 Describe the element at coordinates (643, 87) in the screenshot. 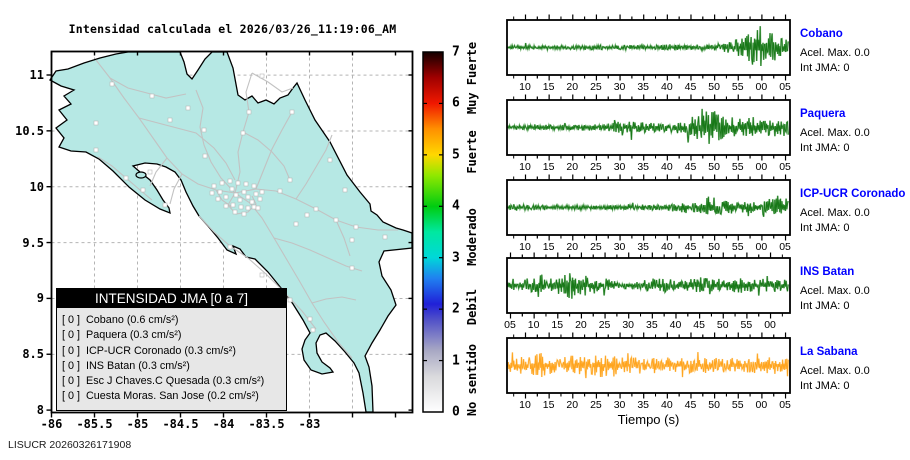

I see `seismogram-time-tick: 35` at that location.